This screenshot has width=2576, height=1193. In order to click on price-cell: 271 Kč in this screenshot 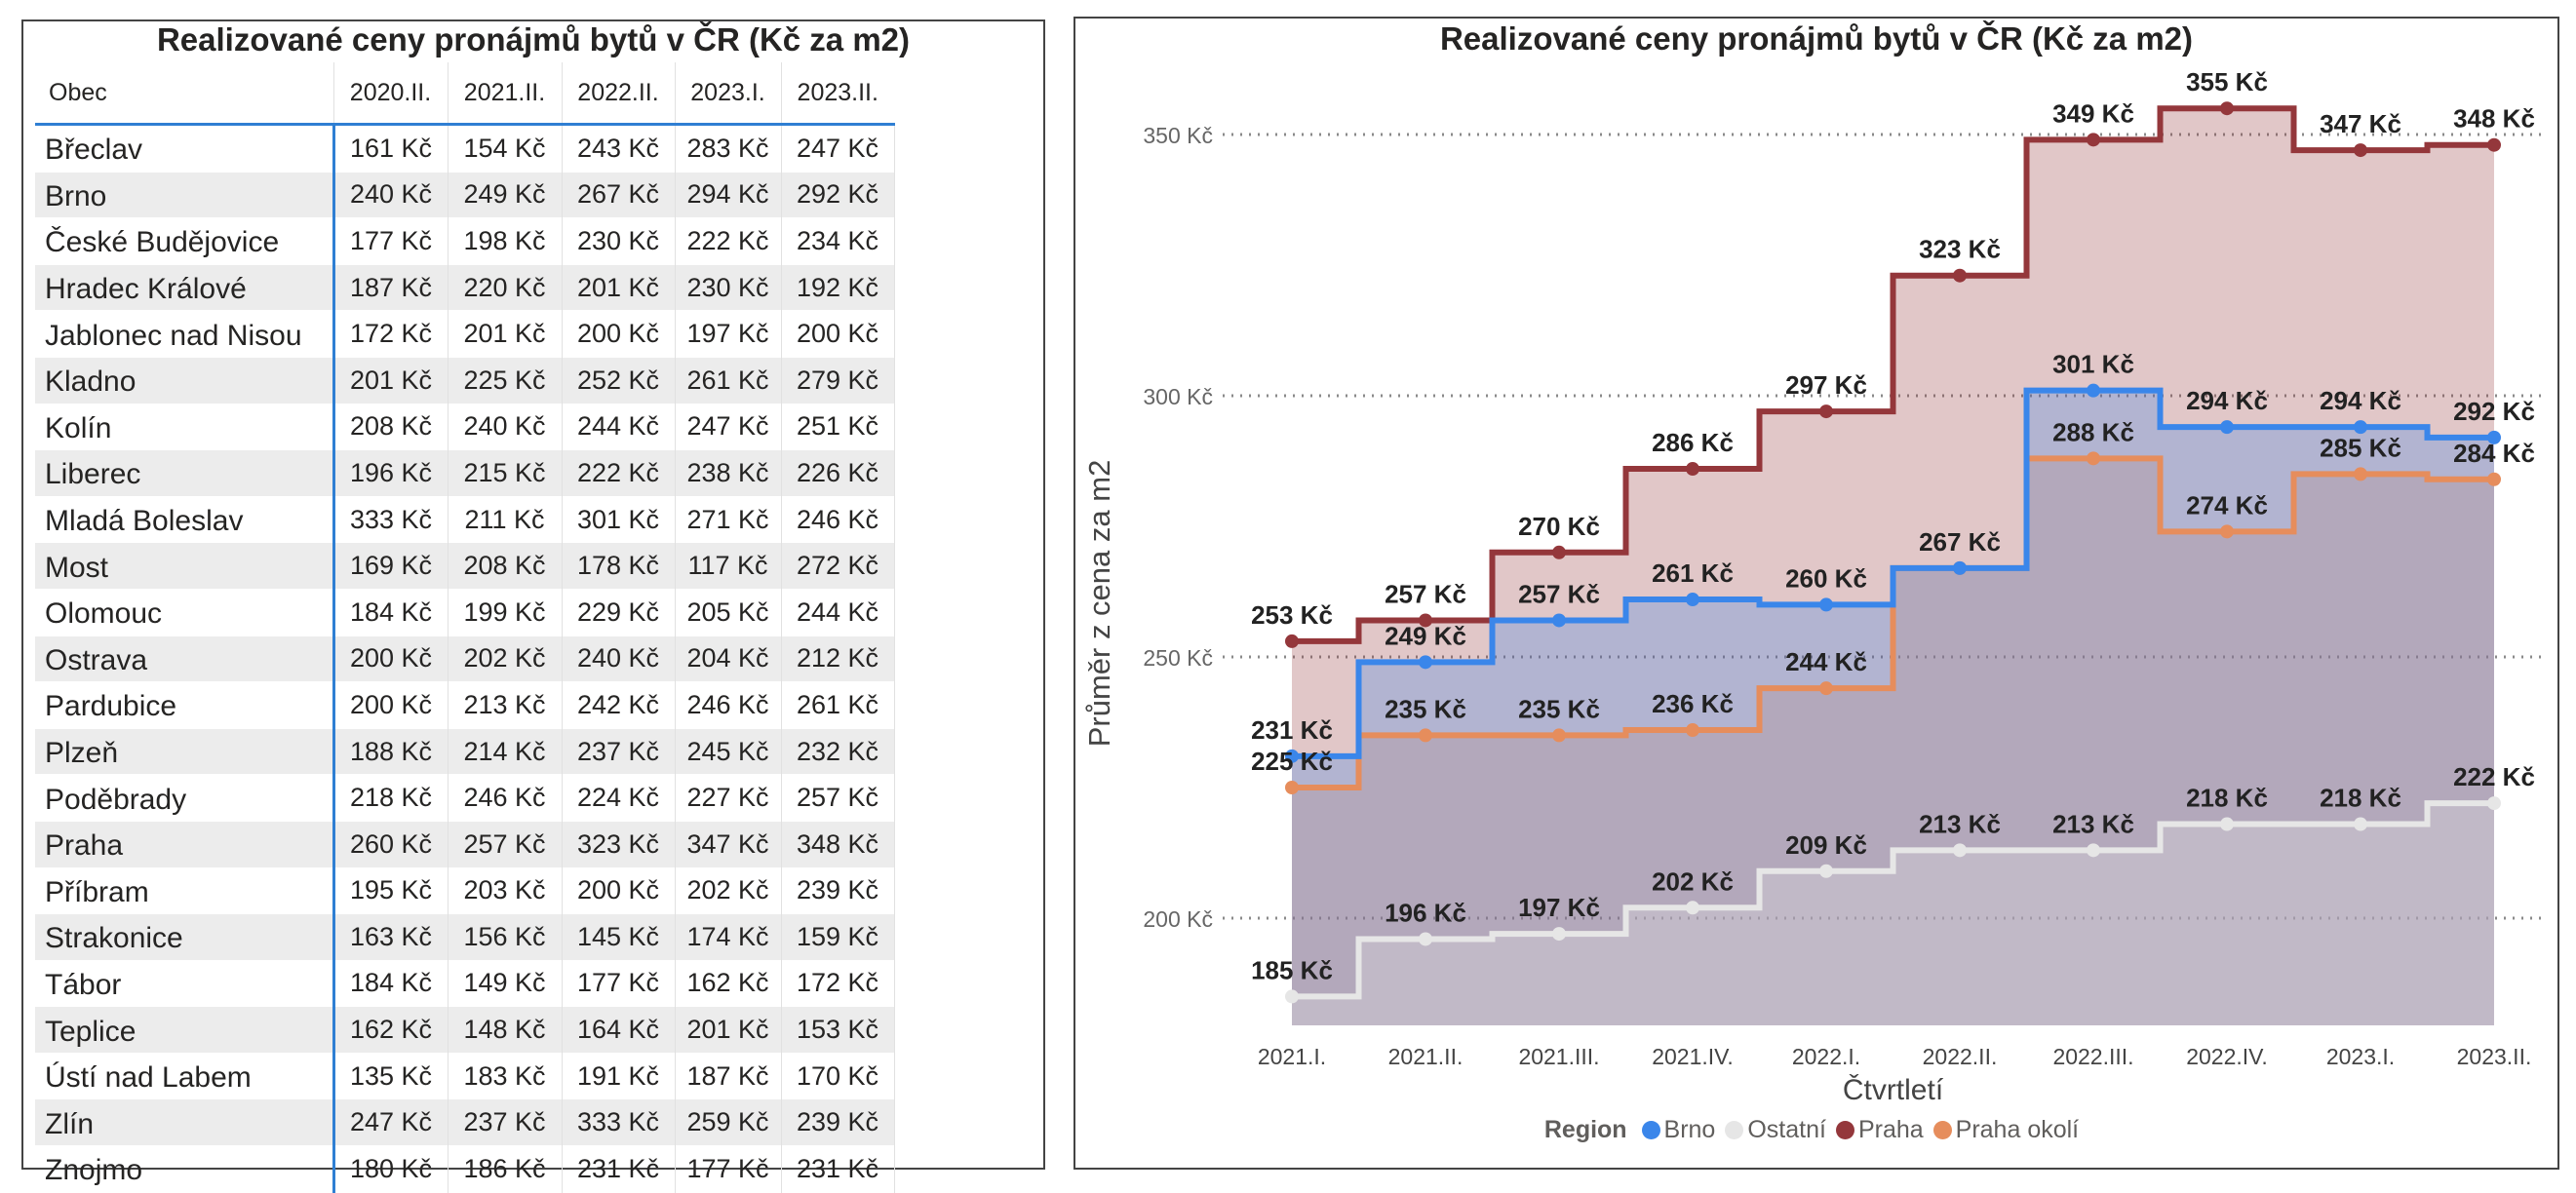, I will do `click(728, 519)`.